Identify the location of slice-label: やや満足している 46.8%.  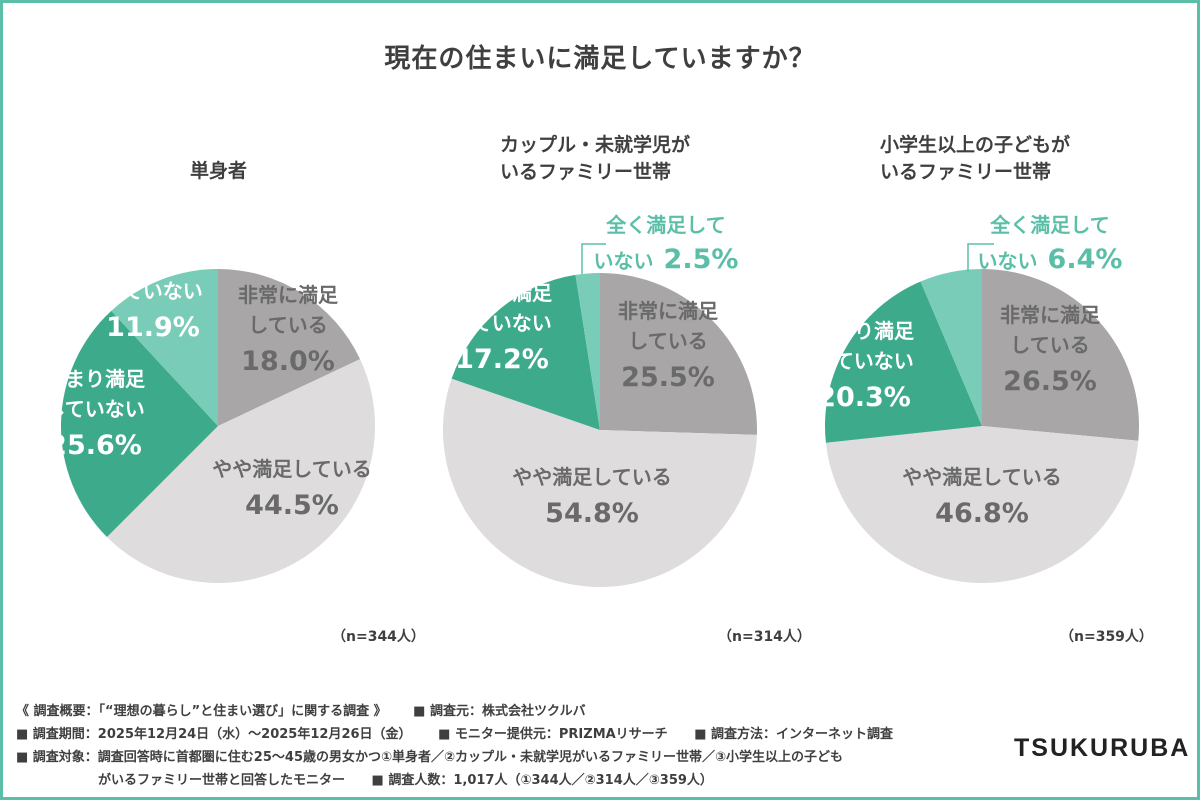
(981, 497).